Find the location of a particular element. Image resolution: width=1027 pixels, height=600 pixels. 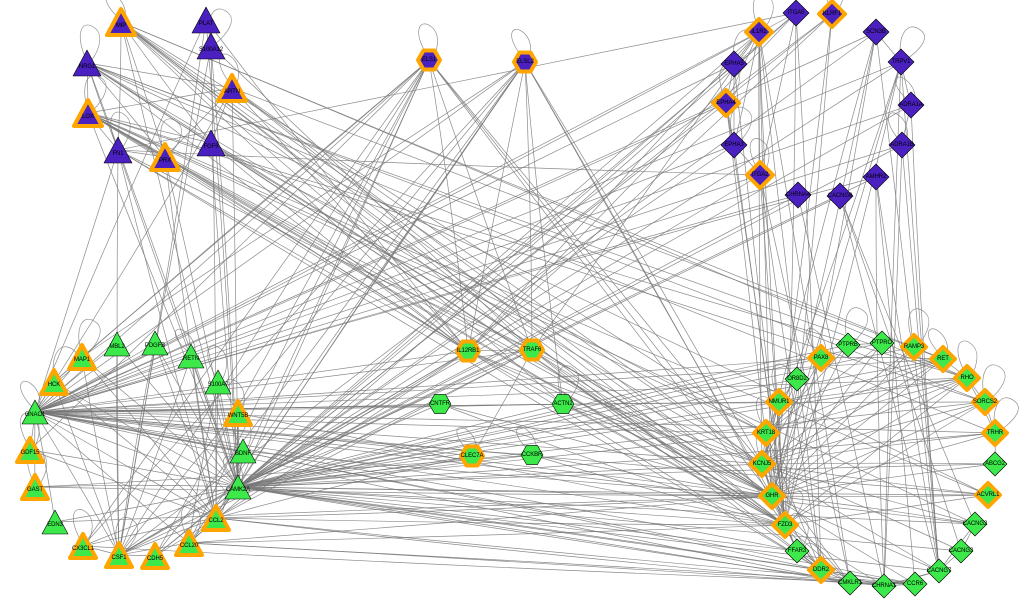

network-node-cacng7: CACNG7 is located at coordinates (939, 571).